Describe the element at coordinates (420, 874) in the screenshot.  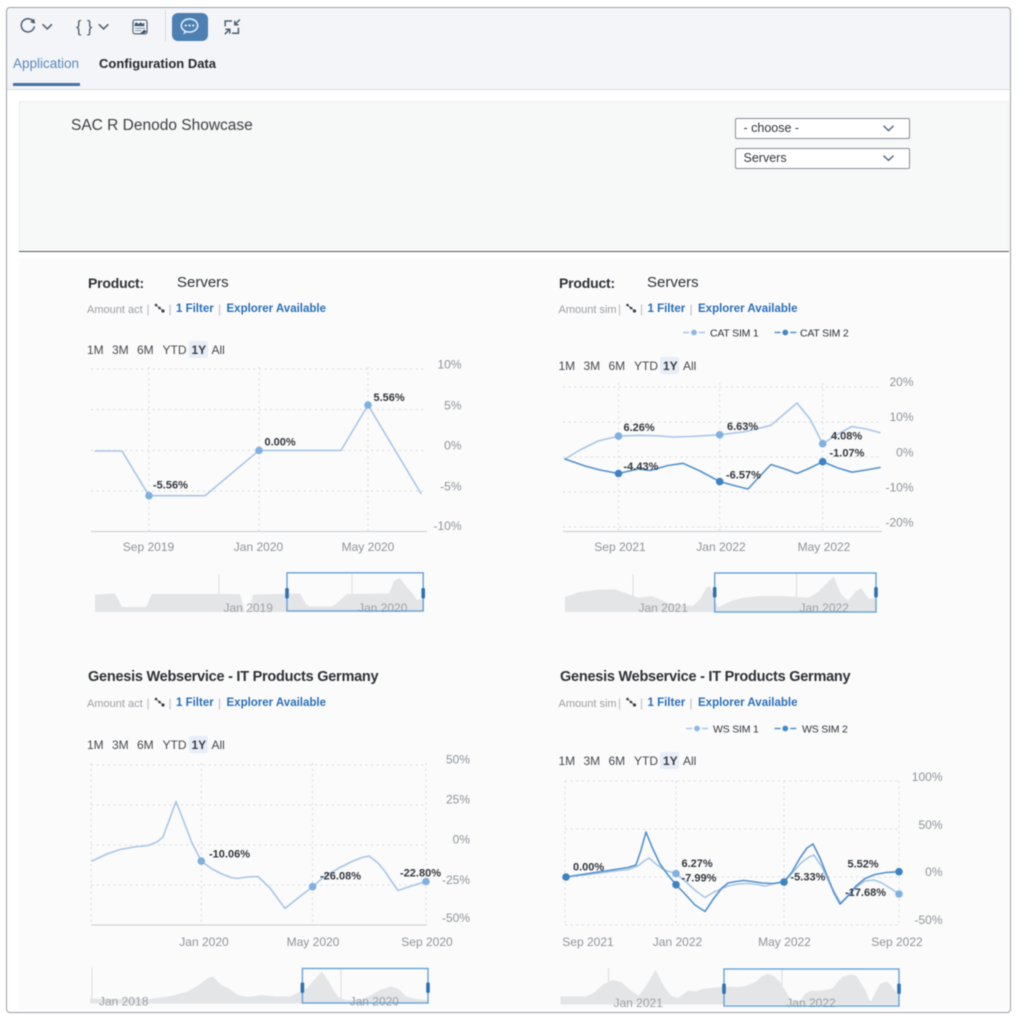
I see `svg-text: -22.80%` at that location.